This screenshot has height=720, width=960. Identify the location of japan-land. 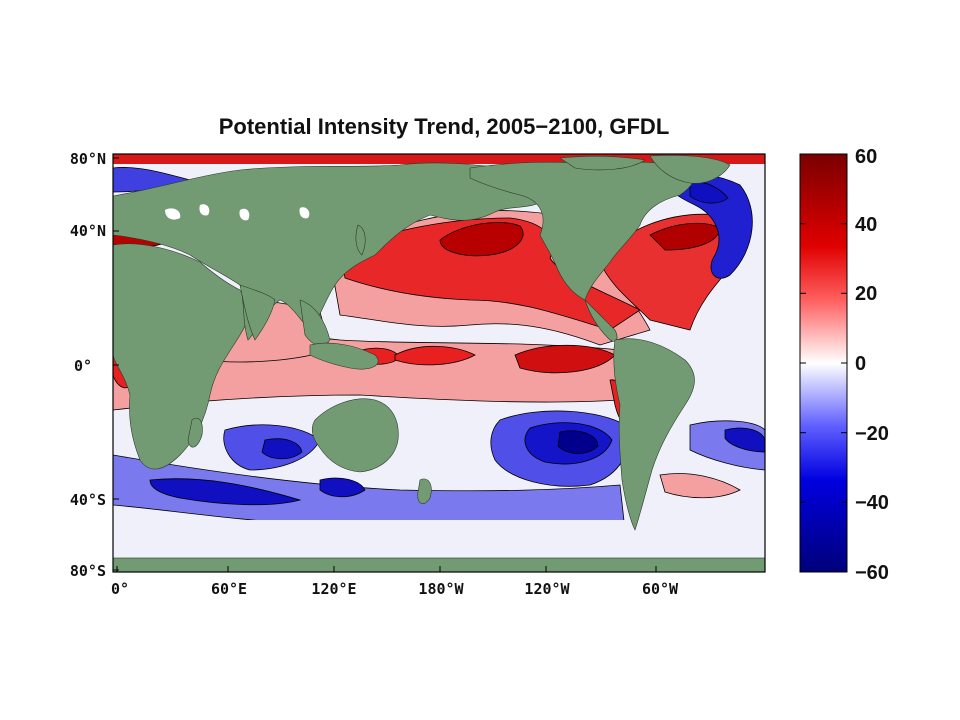
(360, 240).